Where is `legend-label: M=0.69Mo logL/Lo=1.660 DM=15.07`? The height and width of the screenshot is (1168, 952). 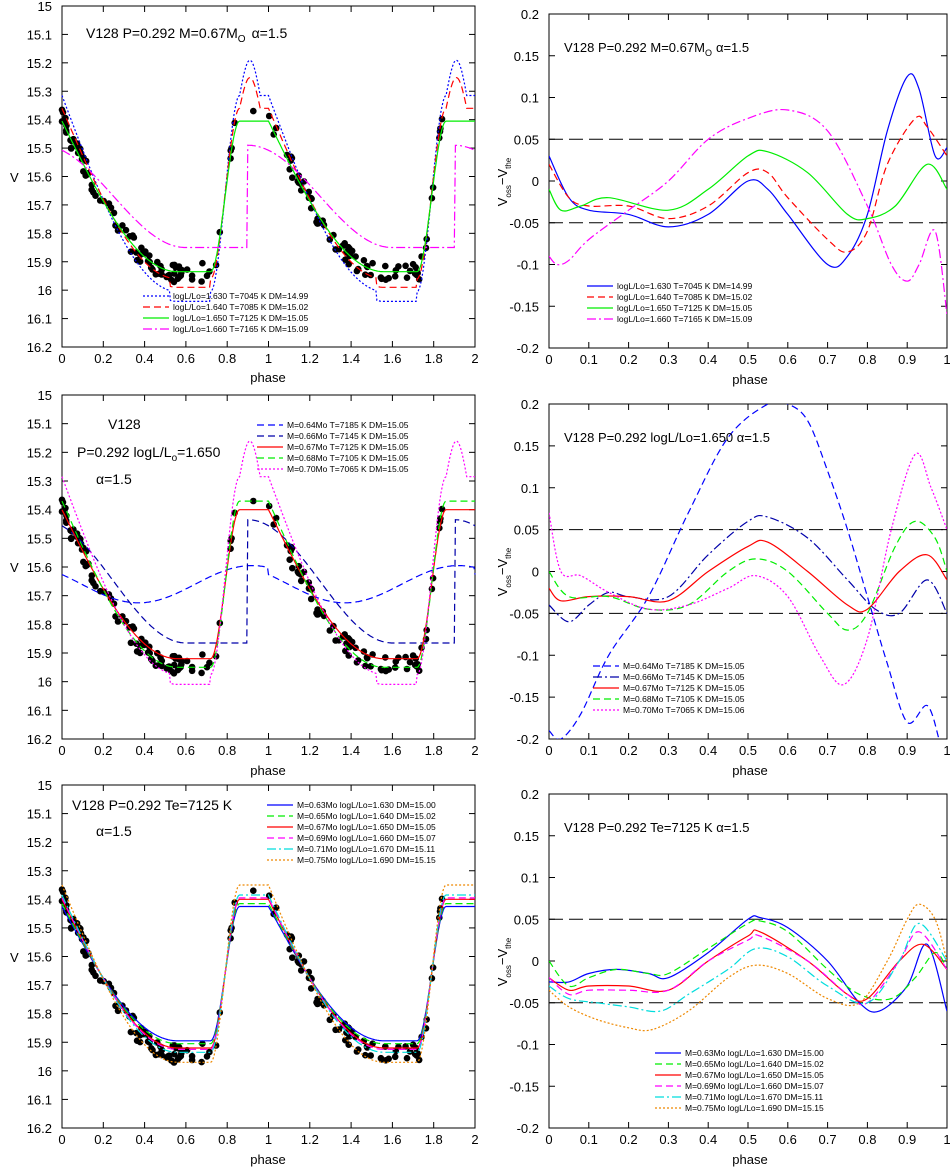 legend-label: M=0.69Mo logL/Lo=1.660 DM=15.07 is located at coordinates (366, 838).